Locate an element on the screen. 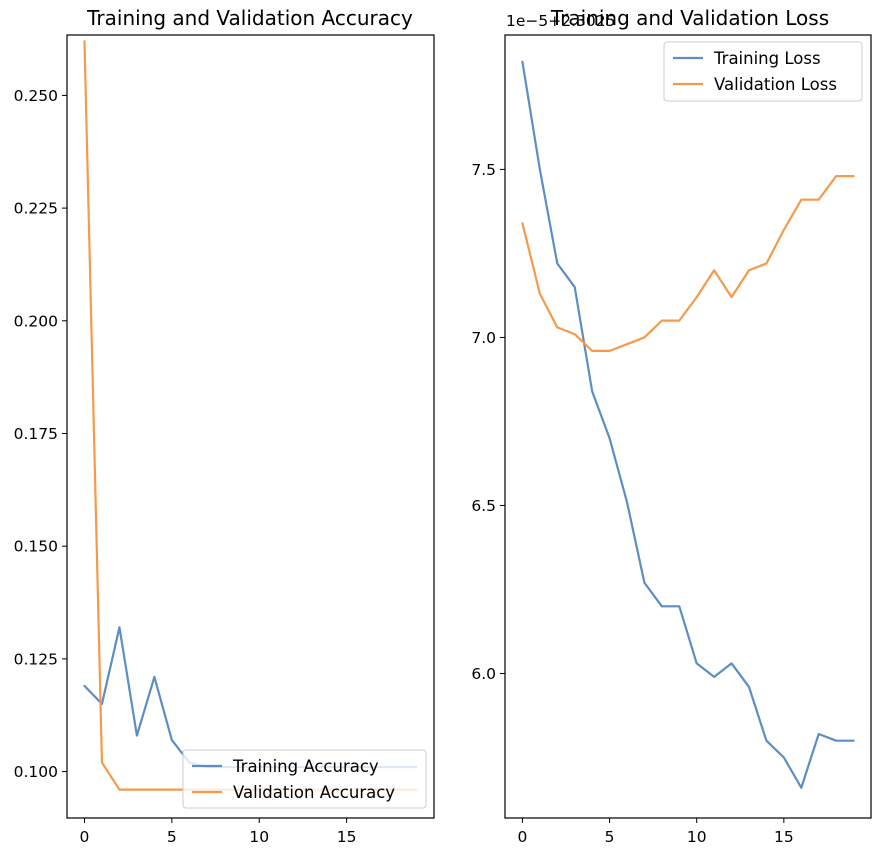 This screenshot has width=877, height=856. loss-y-tick-label: 6.0 is located at coordinates (483, 674).